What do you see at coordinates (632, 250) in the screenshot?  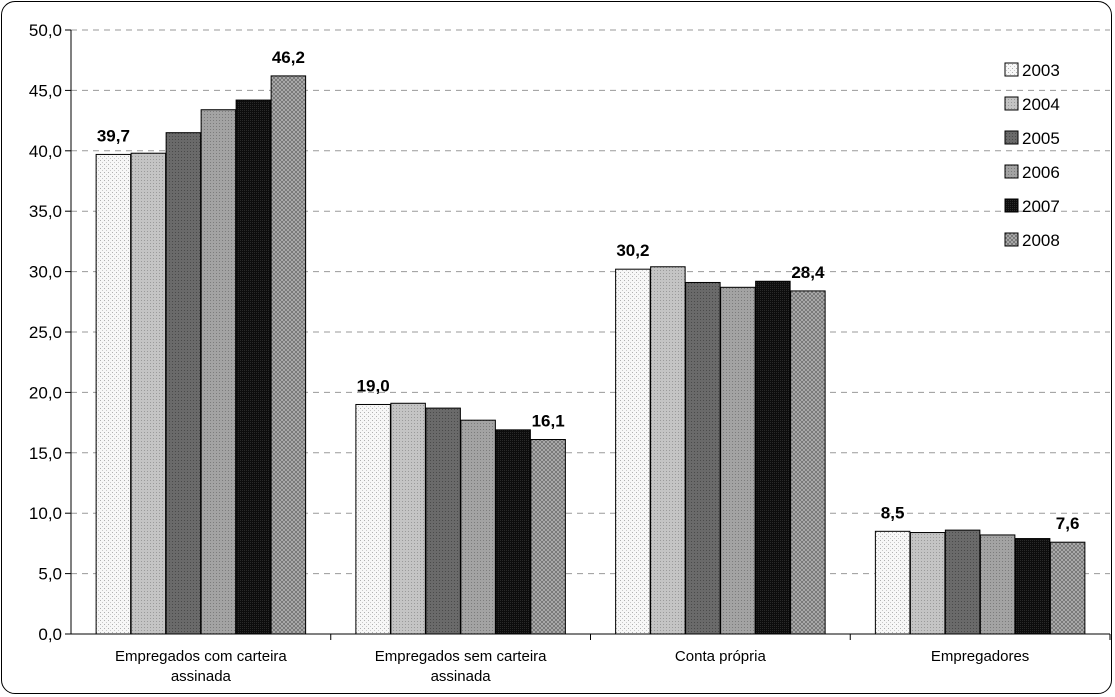 I see `data-label: 30,2` at bounding box center [632, 250].